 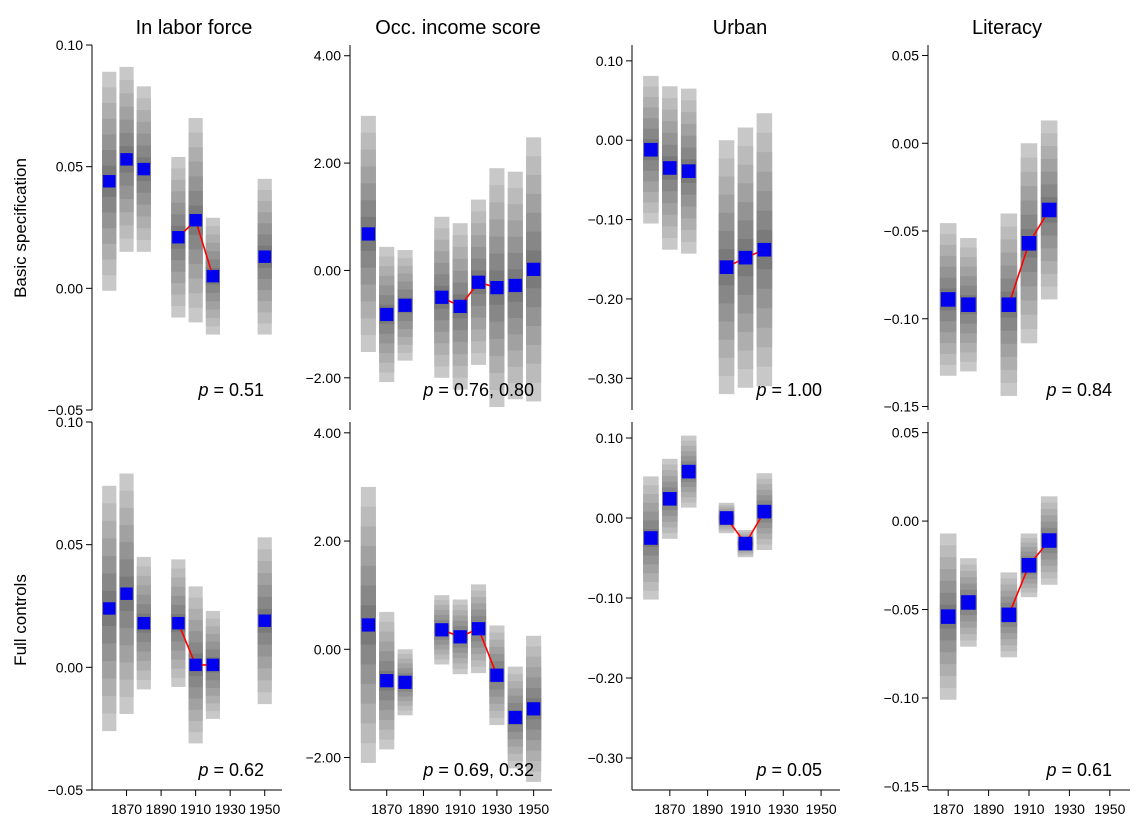 I want to click on y-tick-label: −2.00, so click(x=324, y=378).